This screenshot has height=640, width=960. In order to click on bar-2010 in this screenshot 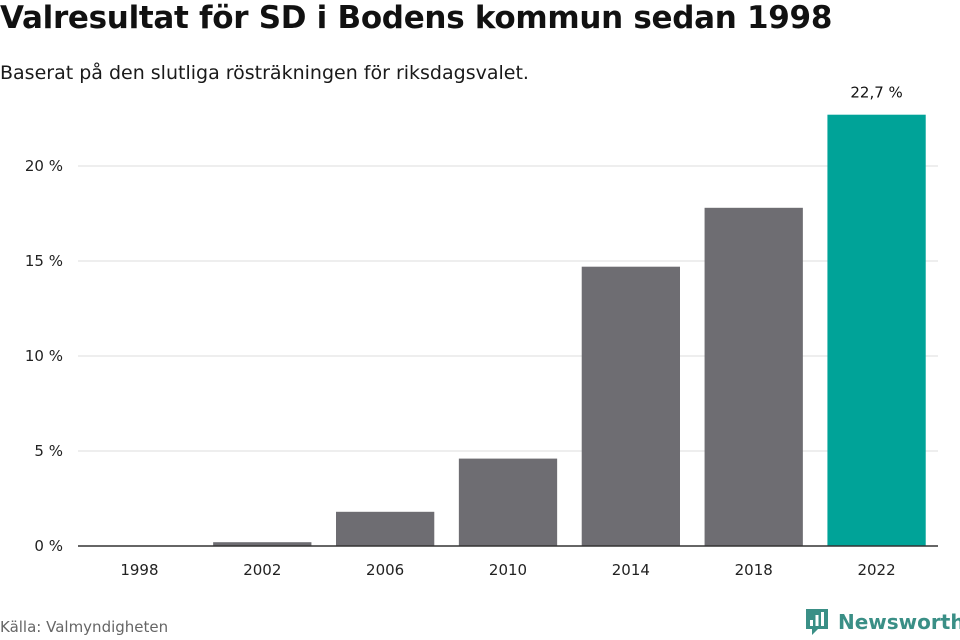, I will do `click(508, 502)`.